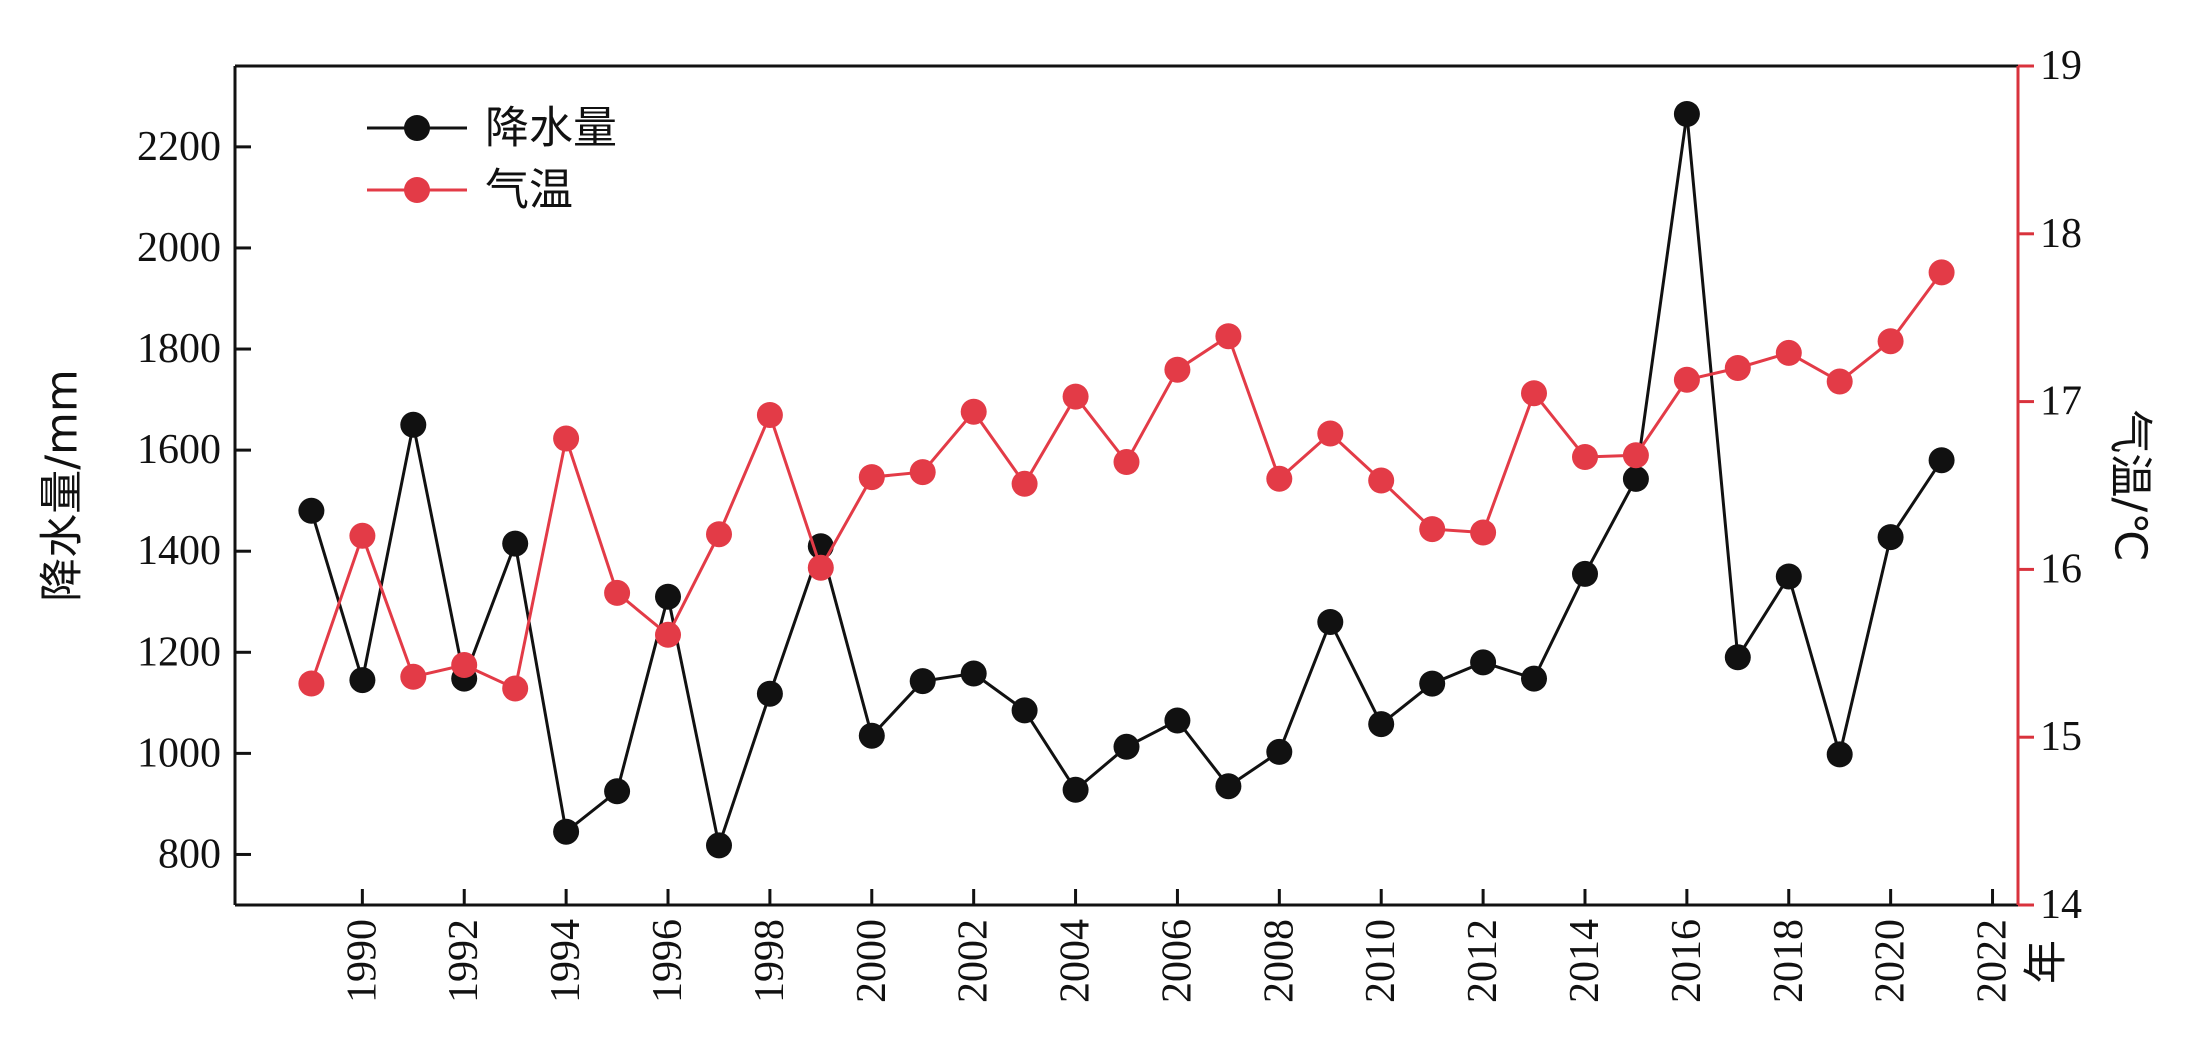  Describe the element at coordinates (974, 961) in the screenshot. I see `x-tick-label: 2002` at that location.